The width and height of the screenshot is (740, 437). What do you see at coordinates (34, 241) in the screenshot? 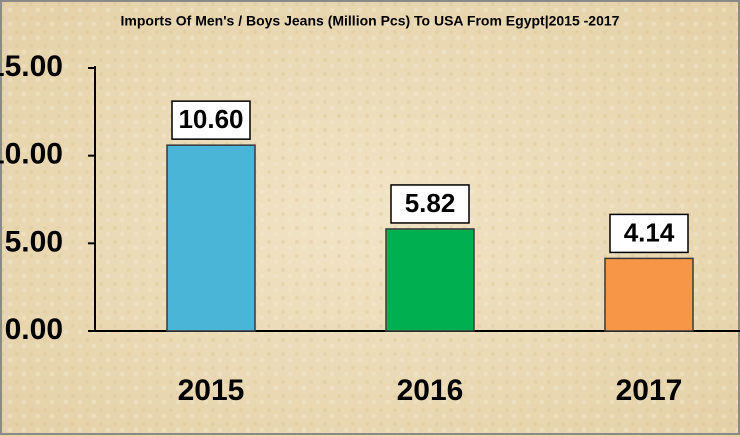
I see `y-tick-label: 5.00` at bounding box center [34, 241].